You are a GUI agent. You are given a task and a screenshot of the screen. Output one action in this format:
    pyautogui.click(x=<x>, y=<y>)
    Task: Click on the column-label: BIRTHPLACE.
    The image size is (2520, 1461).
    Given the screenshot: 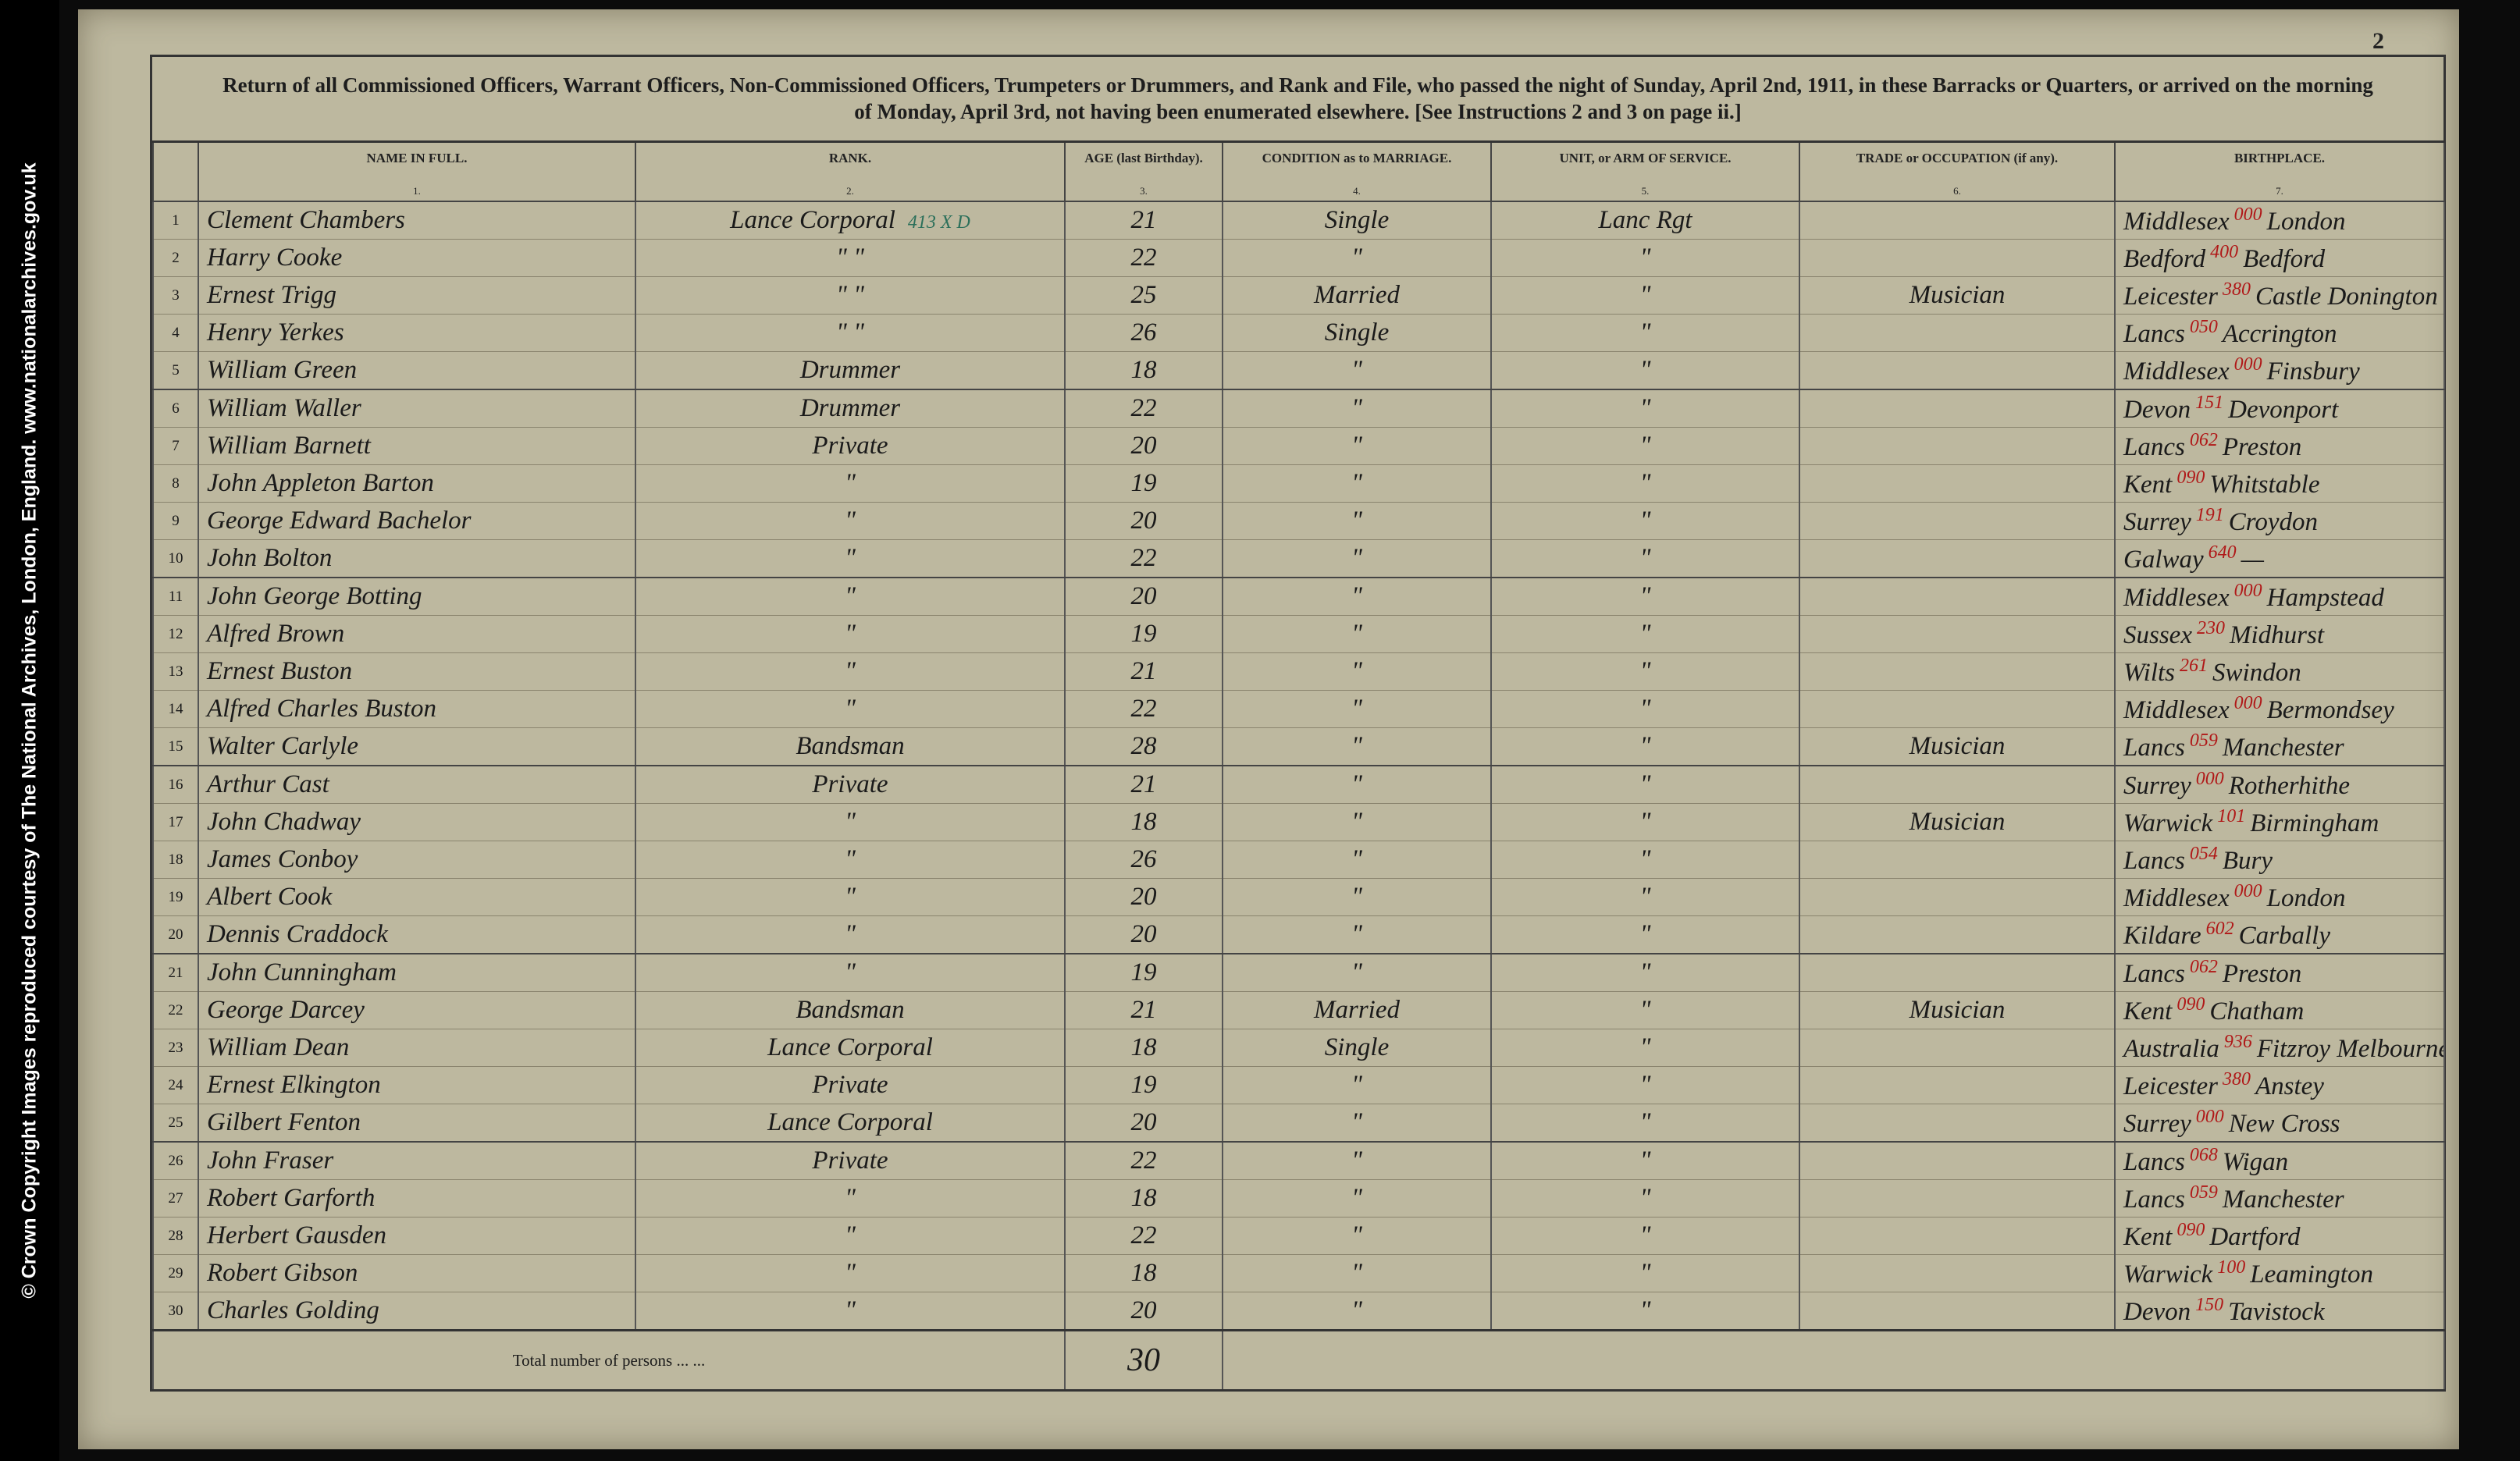 What is the action you would take?
    pyautogui.click(x=2279, y=158)
    